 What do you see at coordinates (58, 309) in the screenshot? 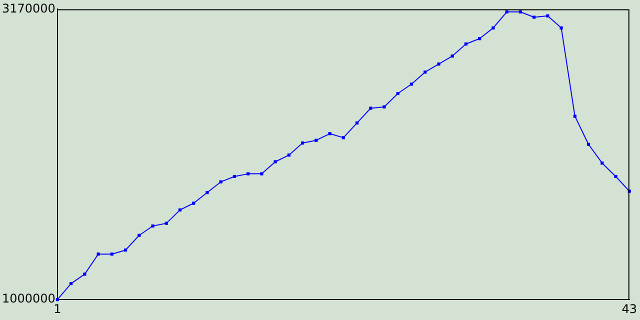
I see `x-tick-label: 1` at bounding box center [58, 309].